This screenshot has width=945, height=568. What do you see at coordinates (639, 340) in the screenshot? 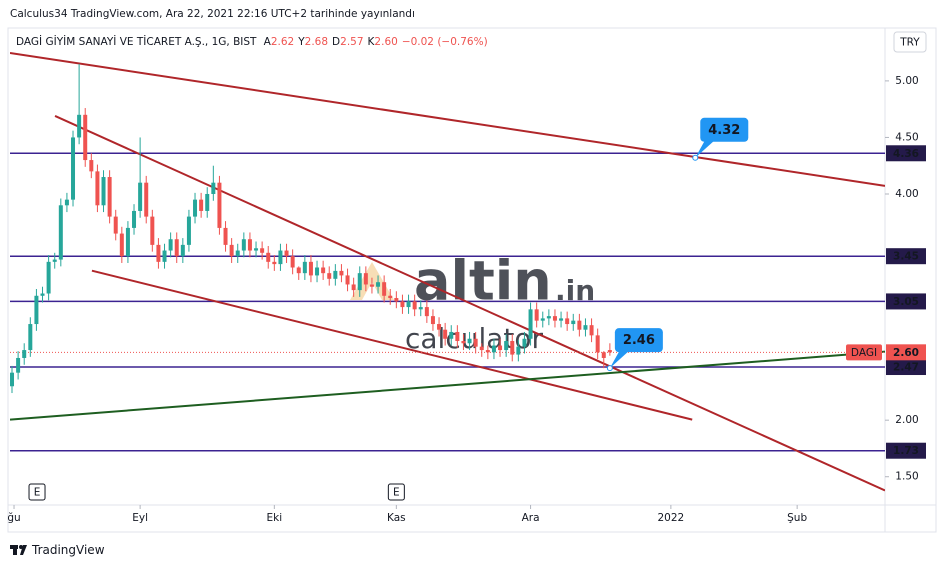
I see `callout-label: 2.46` at bounding box center [639, 340].